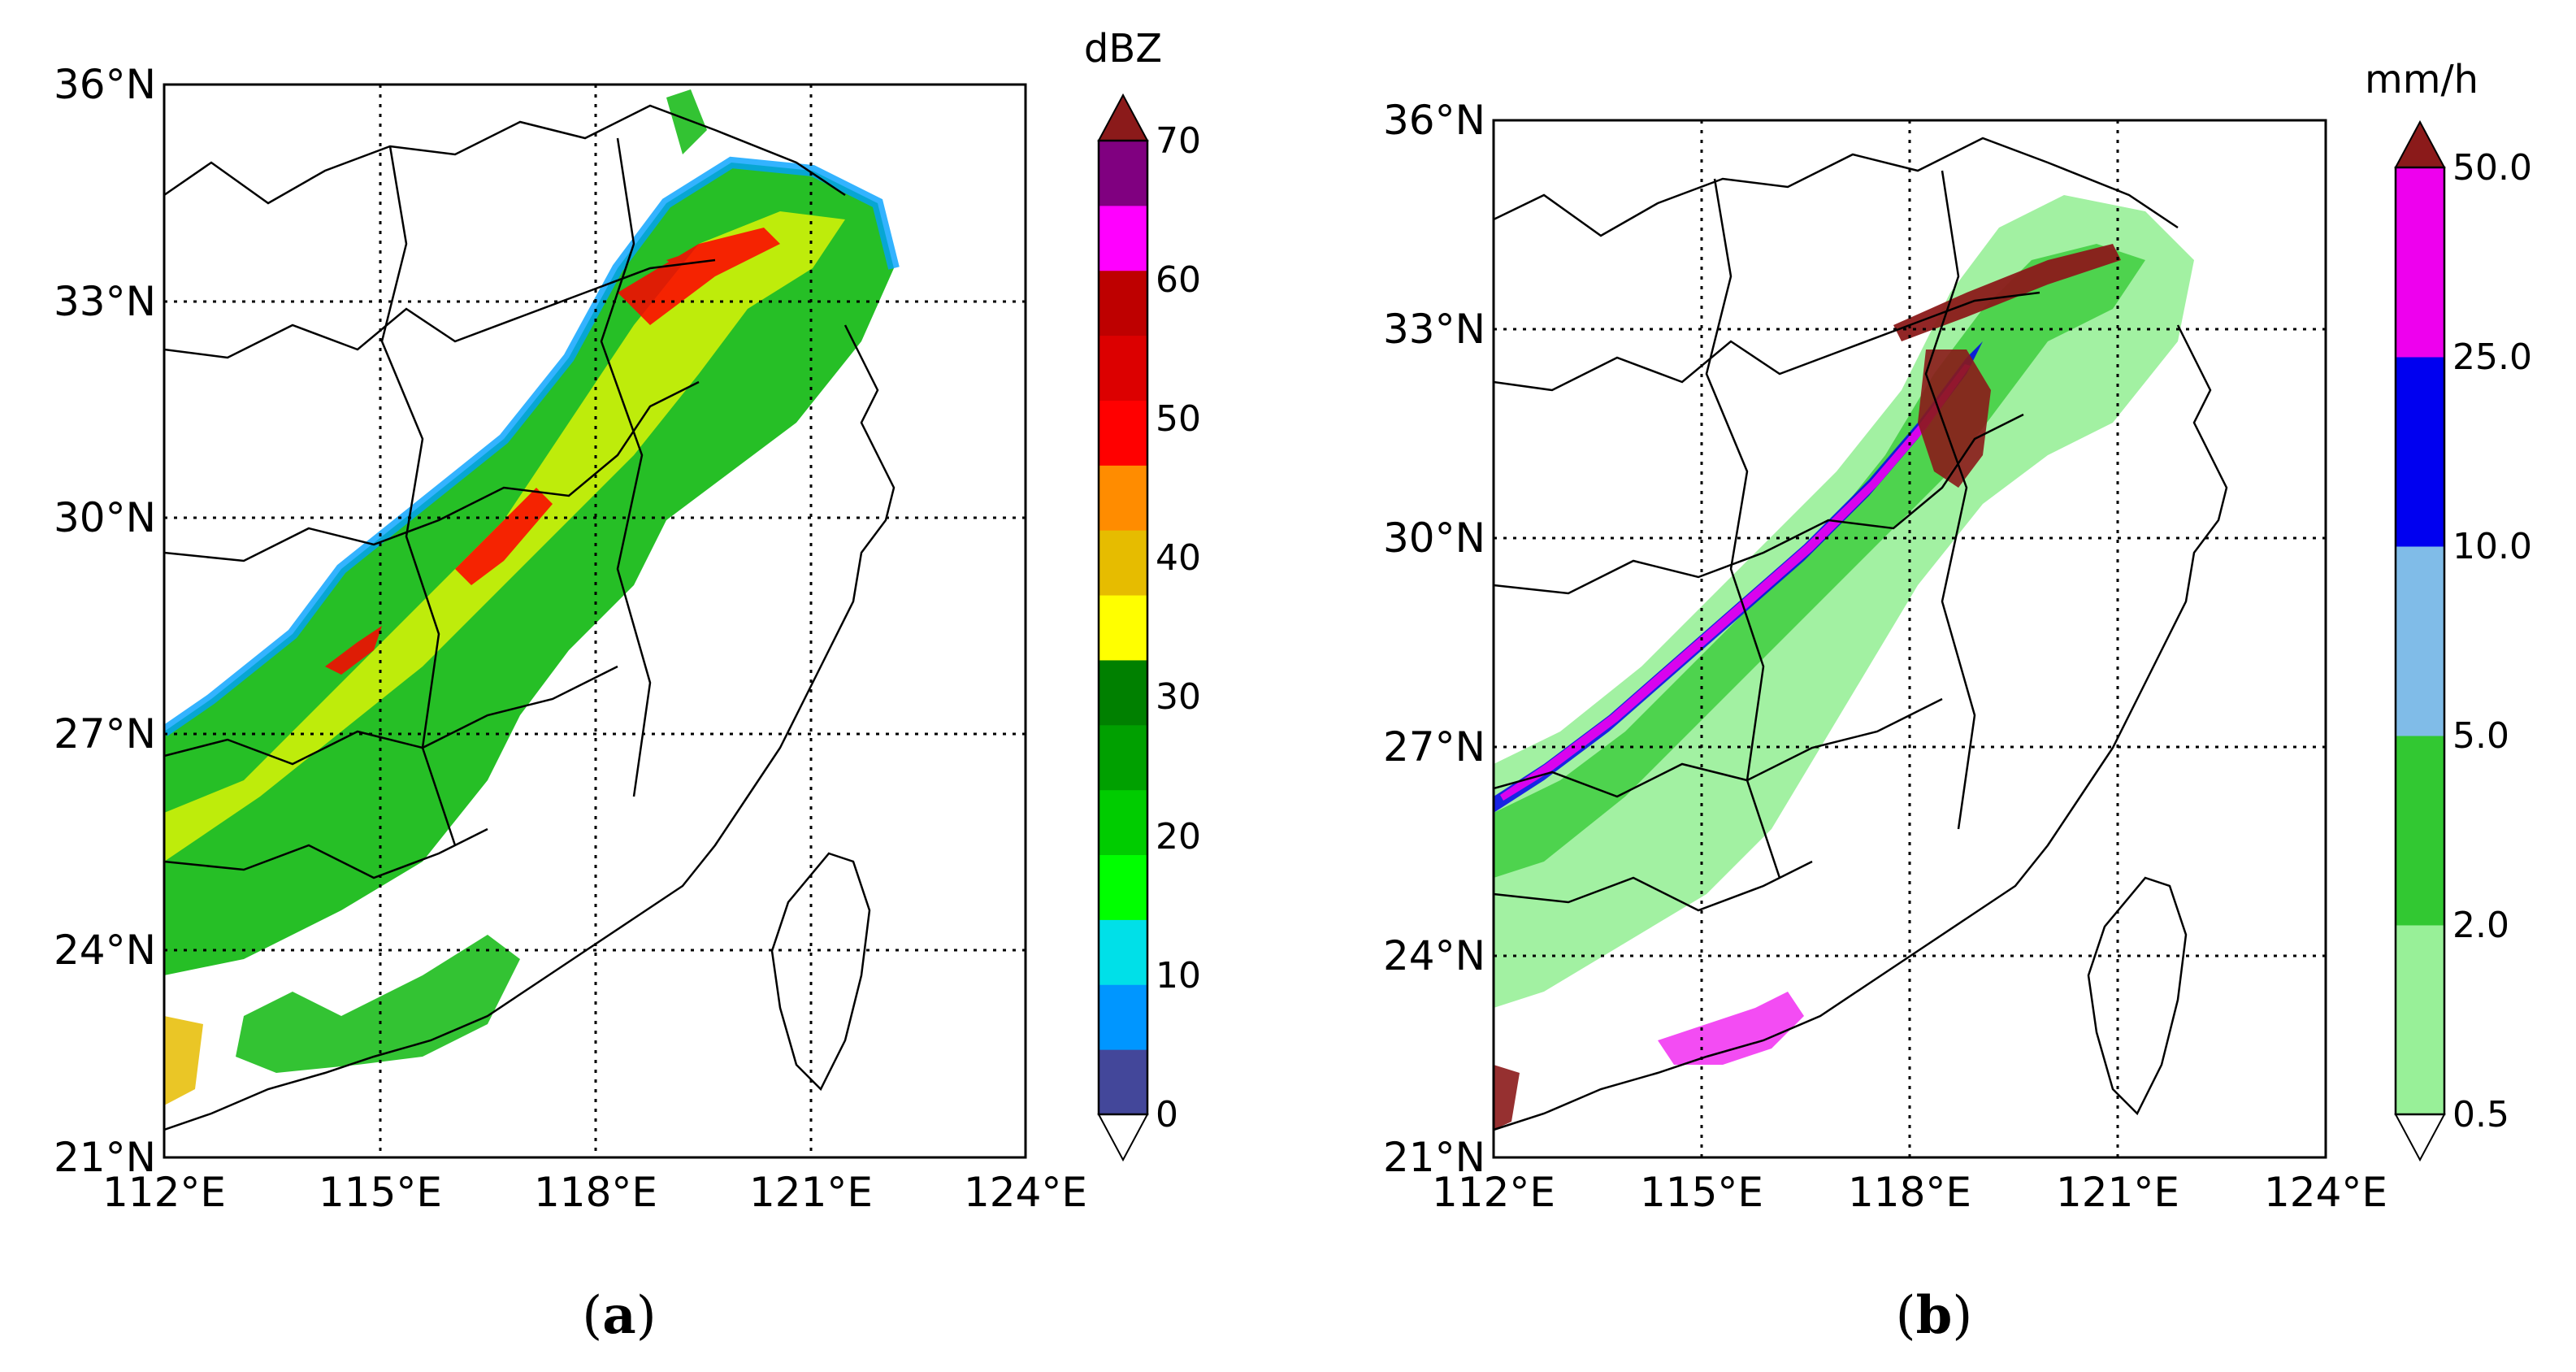 The height and width of the screenshot is (1372, 2576). Describe the element at coordinates (2492, 168) in the screenshot. I see `colorbar-label: 50.0` at that location.